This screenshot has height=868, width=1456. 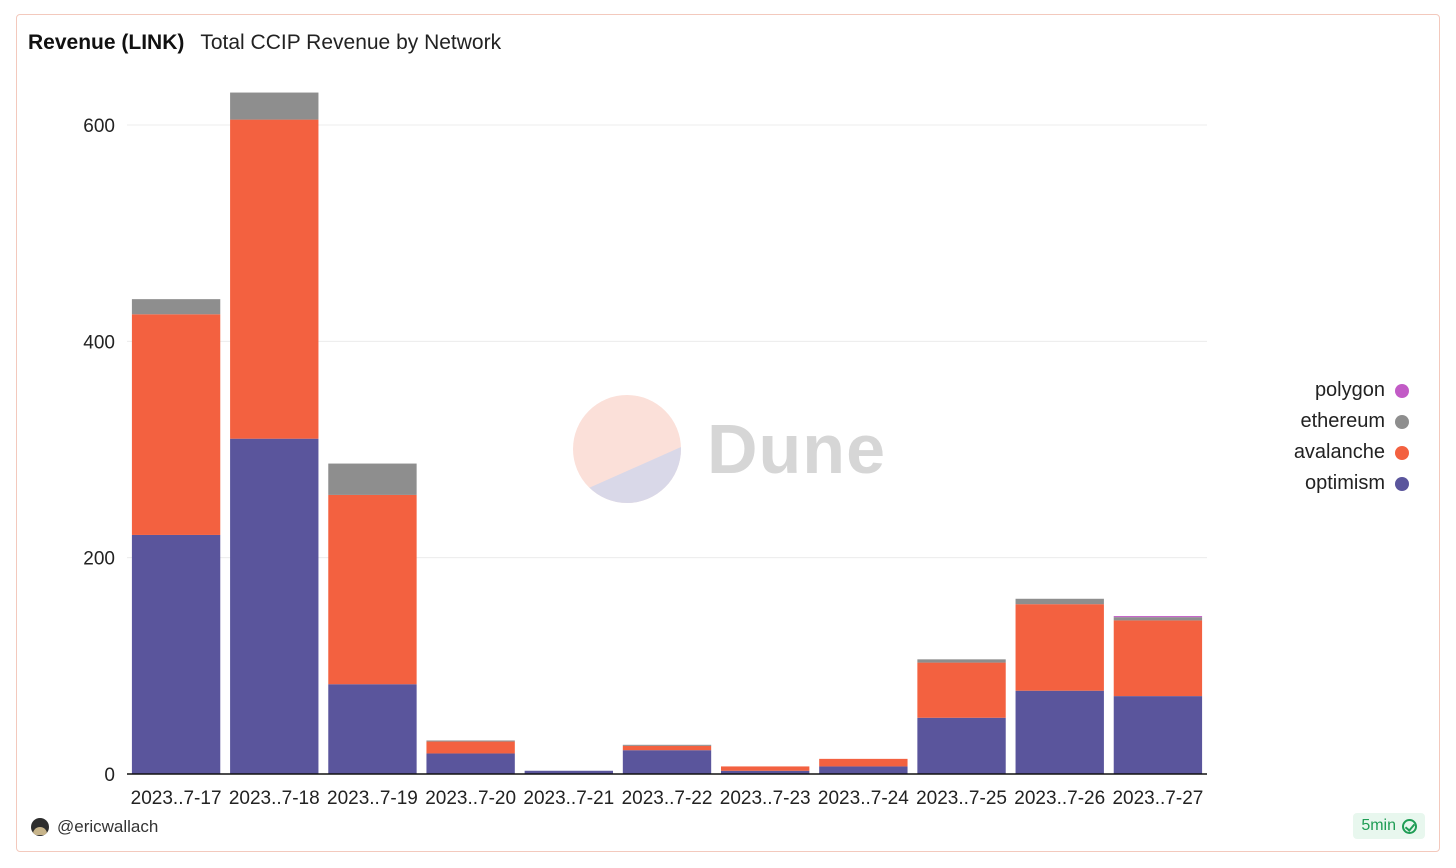 I want to click on chart-title: Revenue (LINK), so click(x=106, y=42).